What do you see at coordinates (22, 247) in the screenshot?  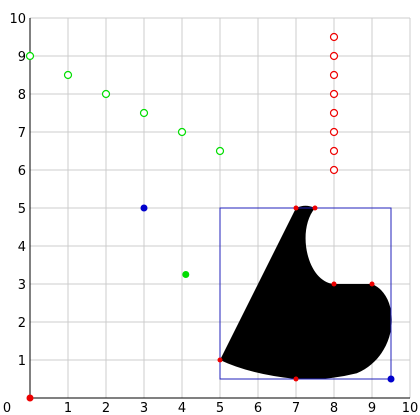 I see `y-tick-label: 4` at bounding box center [22, 247].